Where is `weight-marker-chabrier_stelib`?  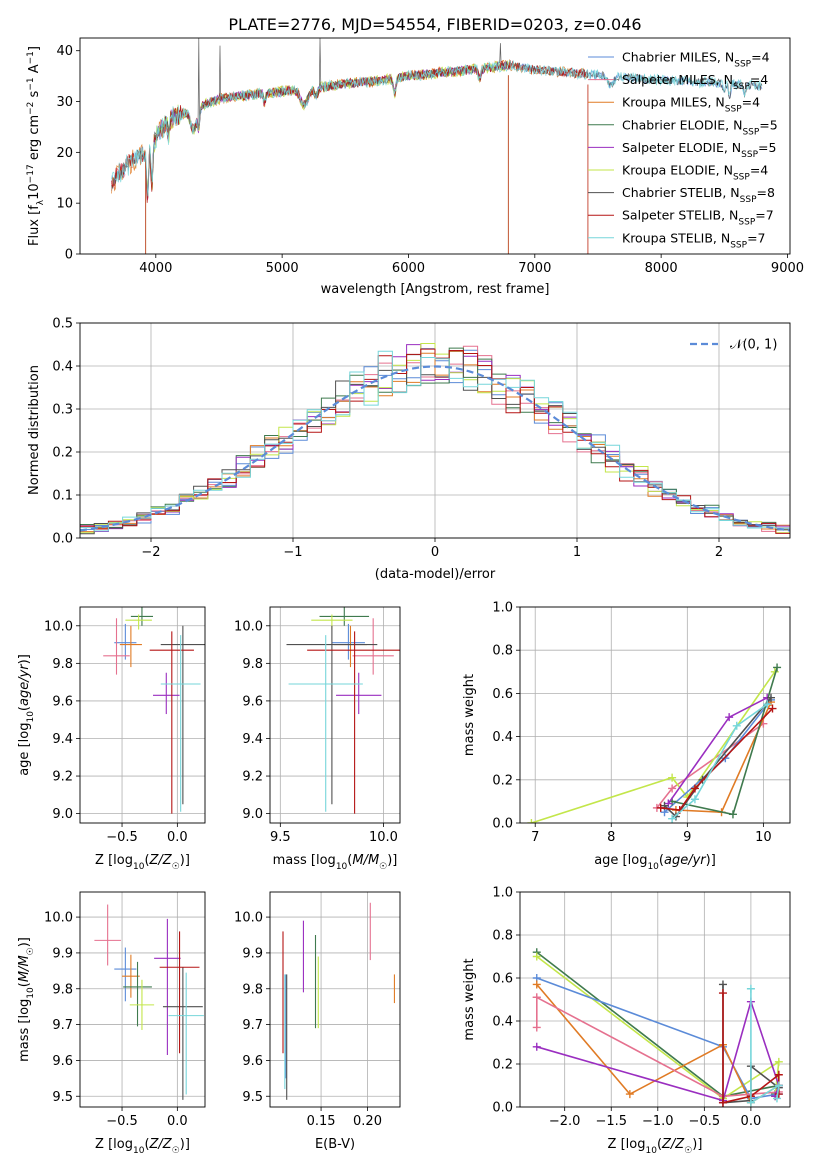 weight-marker-chabrier_stelib is located at coordinates (722, 984).